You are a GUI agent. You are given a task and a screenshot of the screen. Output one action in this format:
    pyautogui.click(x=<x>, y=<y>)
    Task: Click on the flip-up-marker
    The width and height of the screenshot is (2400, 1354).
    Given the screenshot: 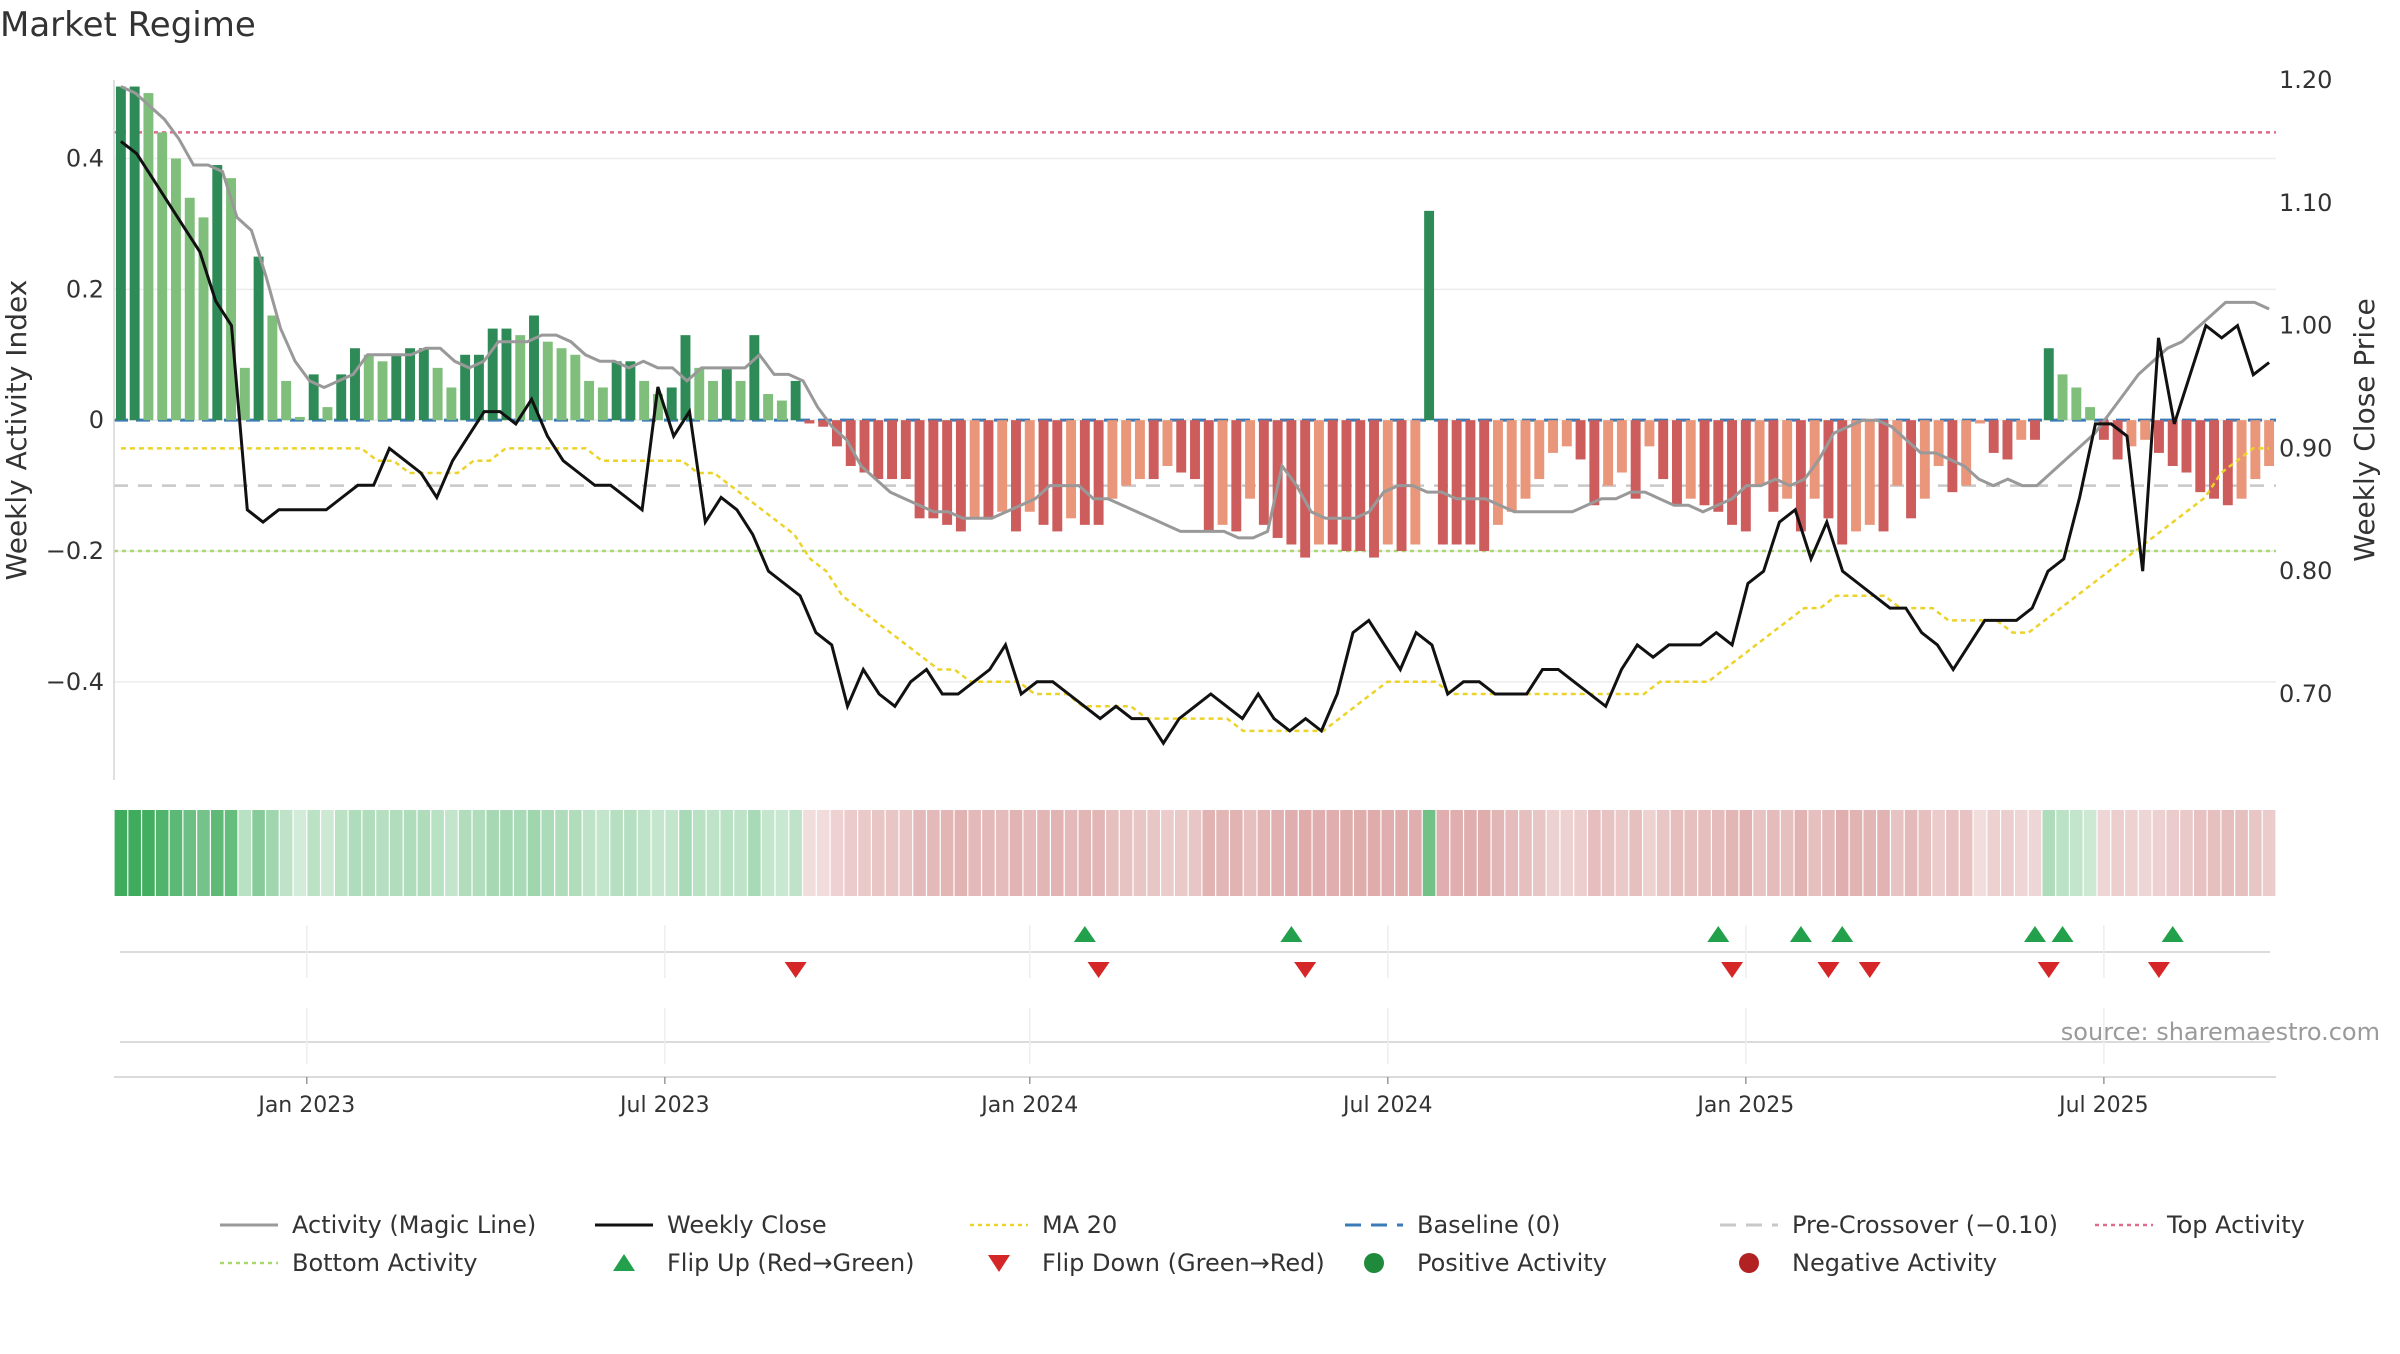 What is the action you would take?
    pyautogui.click(x=1800, y=934)
    